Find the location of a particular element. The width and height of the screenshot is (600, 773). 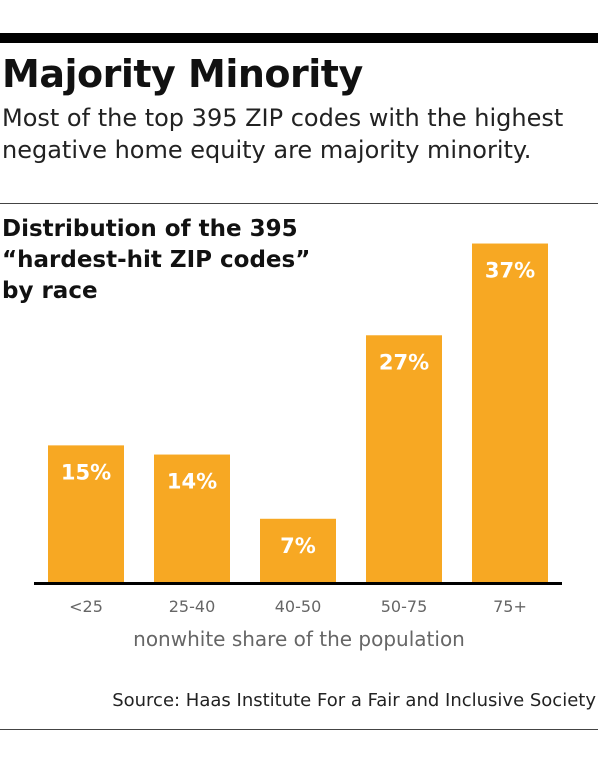

x-tick-label: 25-40 is located at coordinates (192, 606).